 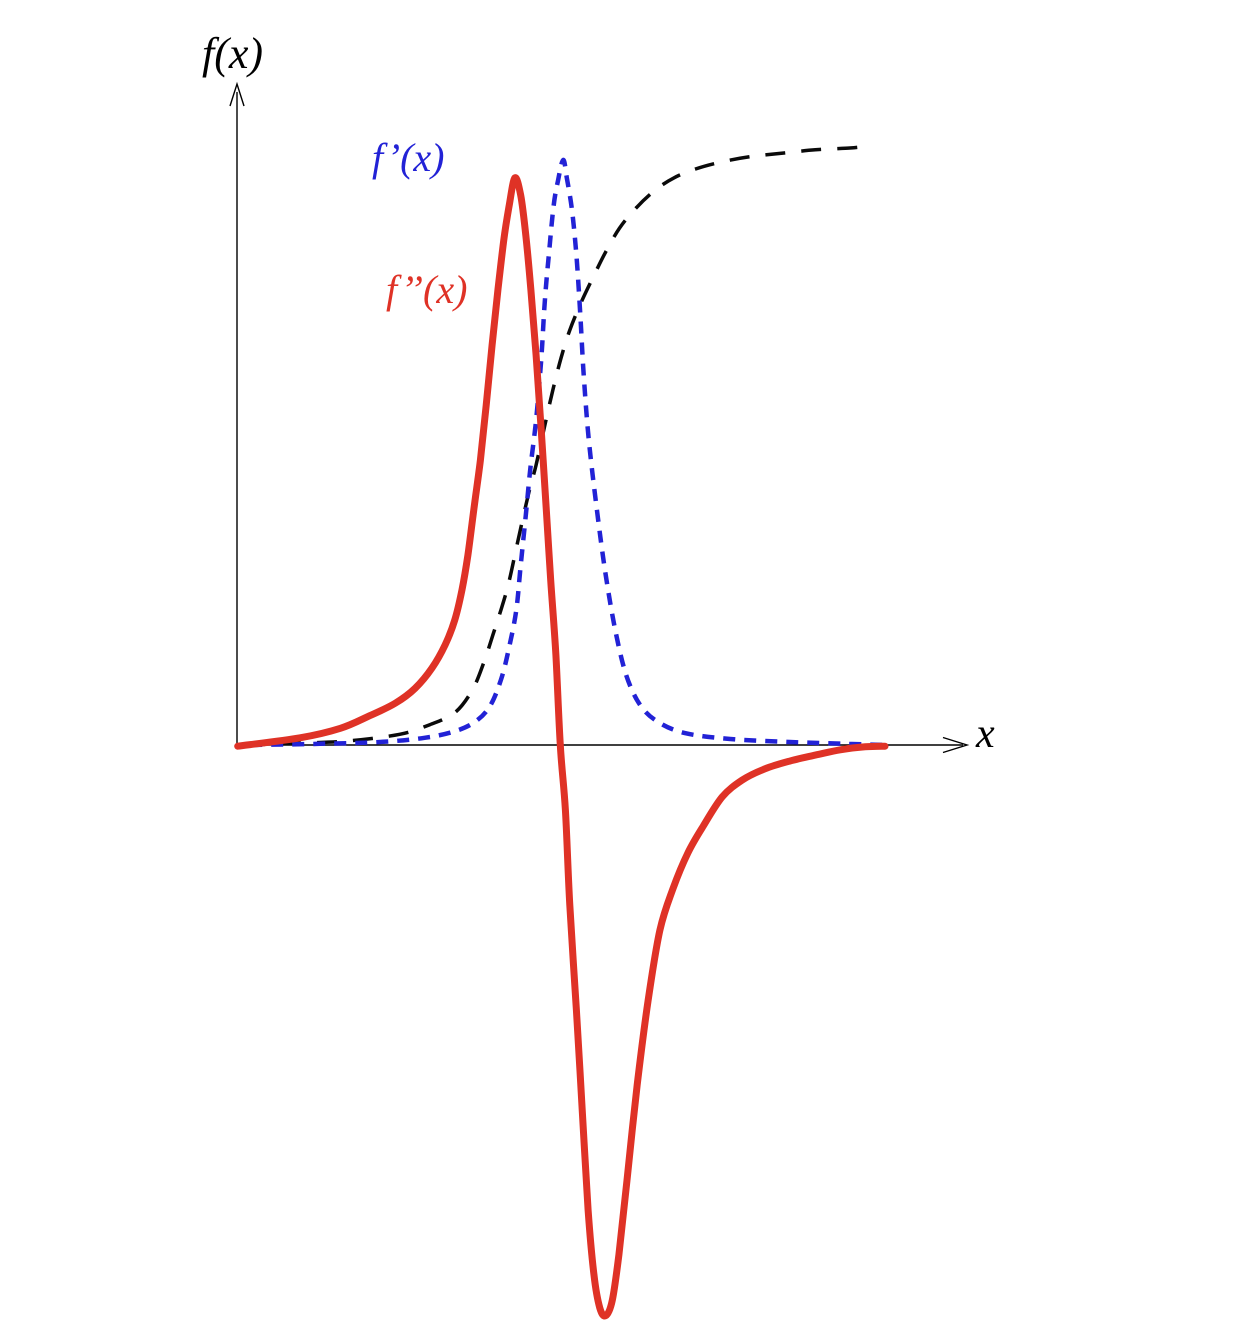 What do you see at coordinates (985, 734) in the screenshot?
I see `x-axis-label: x` at bounding box center [985, 734].